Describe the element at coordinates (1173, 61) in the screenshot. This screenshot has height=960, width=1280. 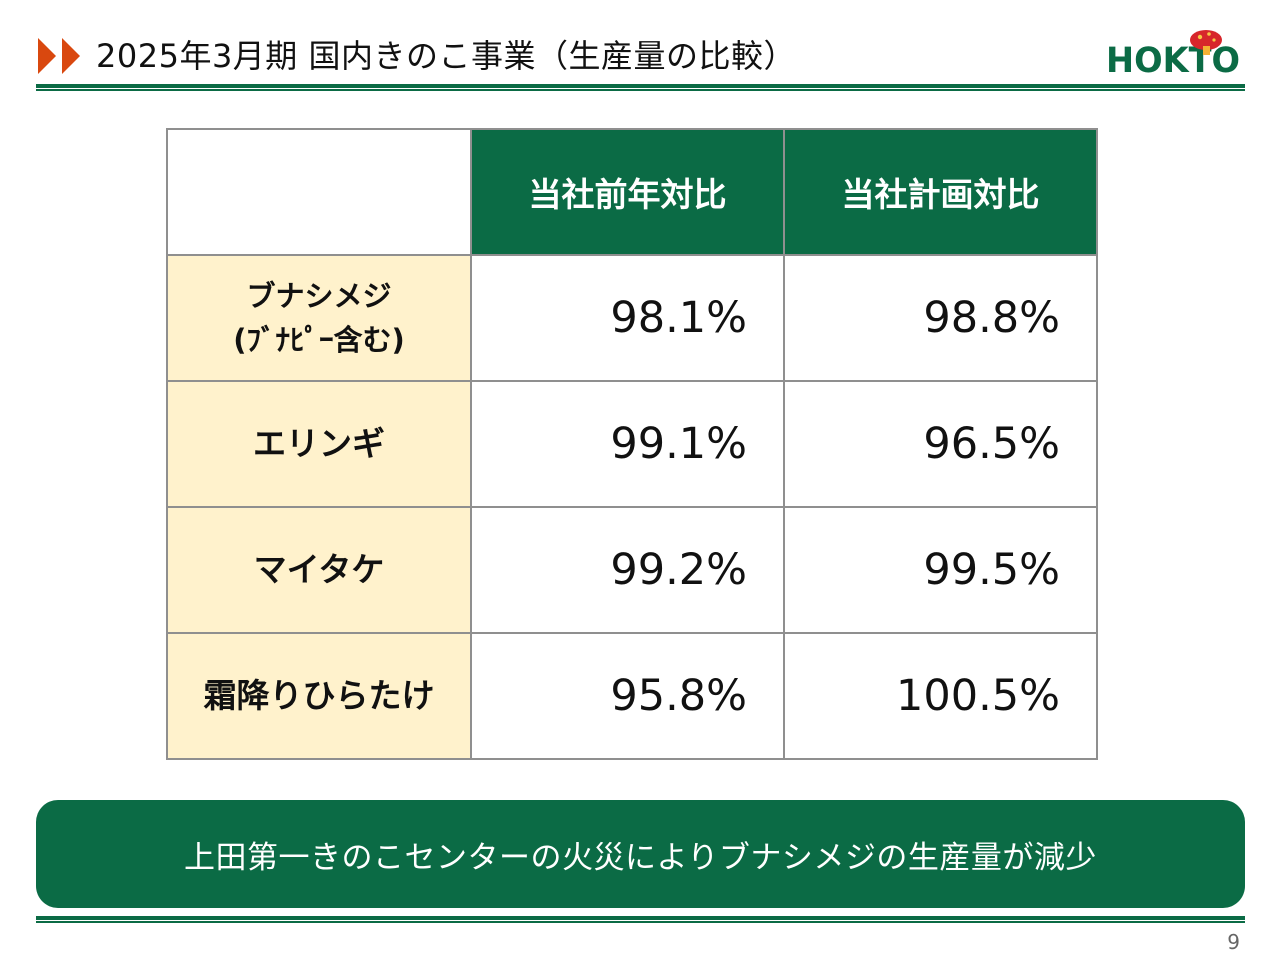
I see `logo-text: HOKTO` at that location.